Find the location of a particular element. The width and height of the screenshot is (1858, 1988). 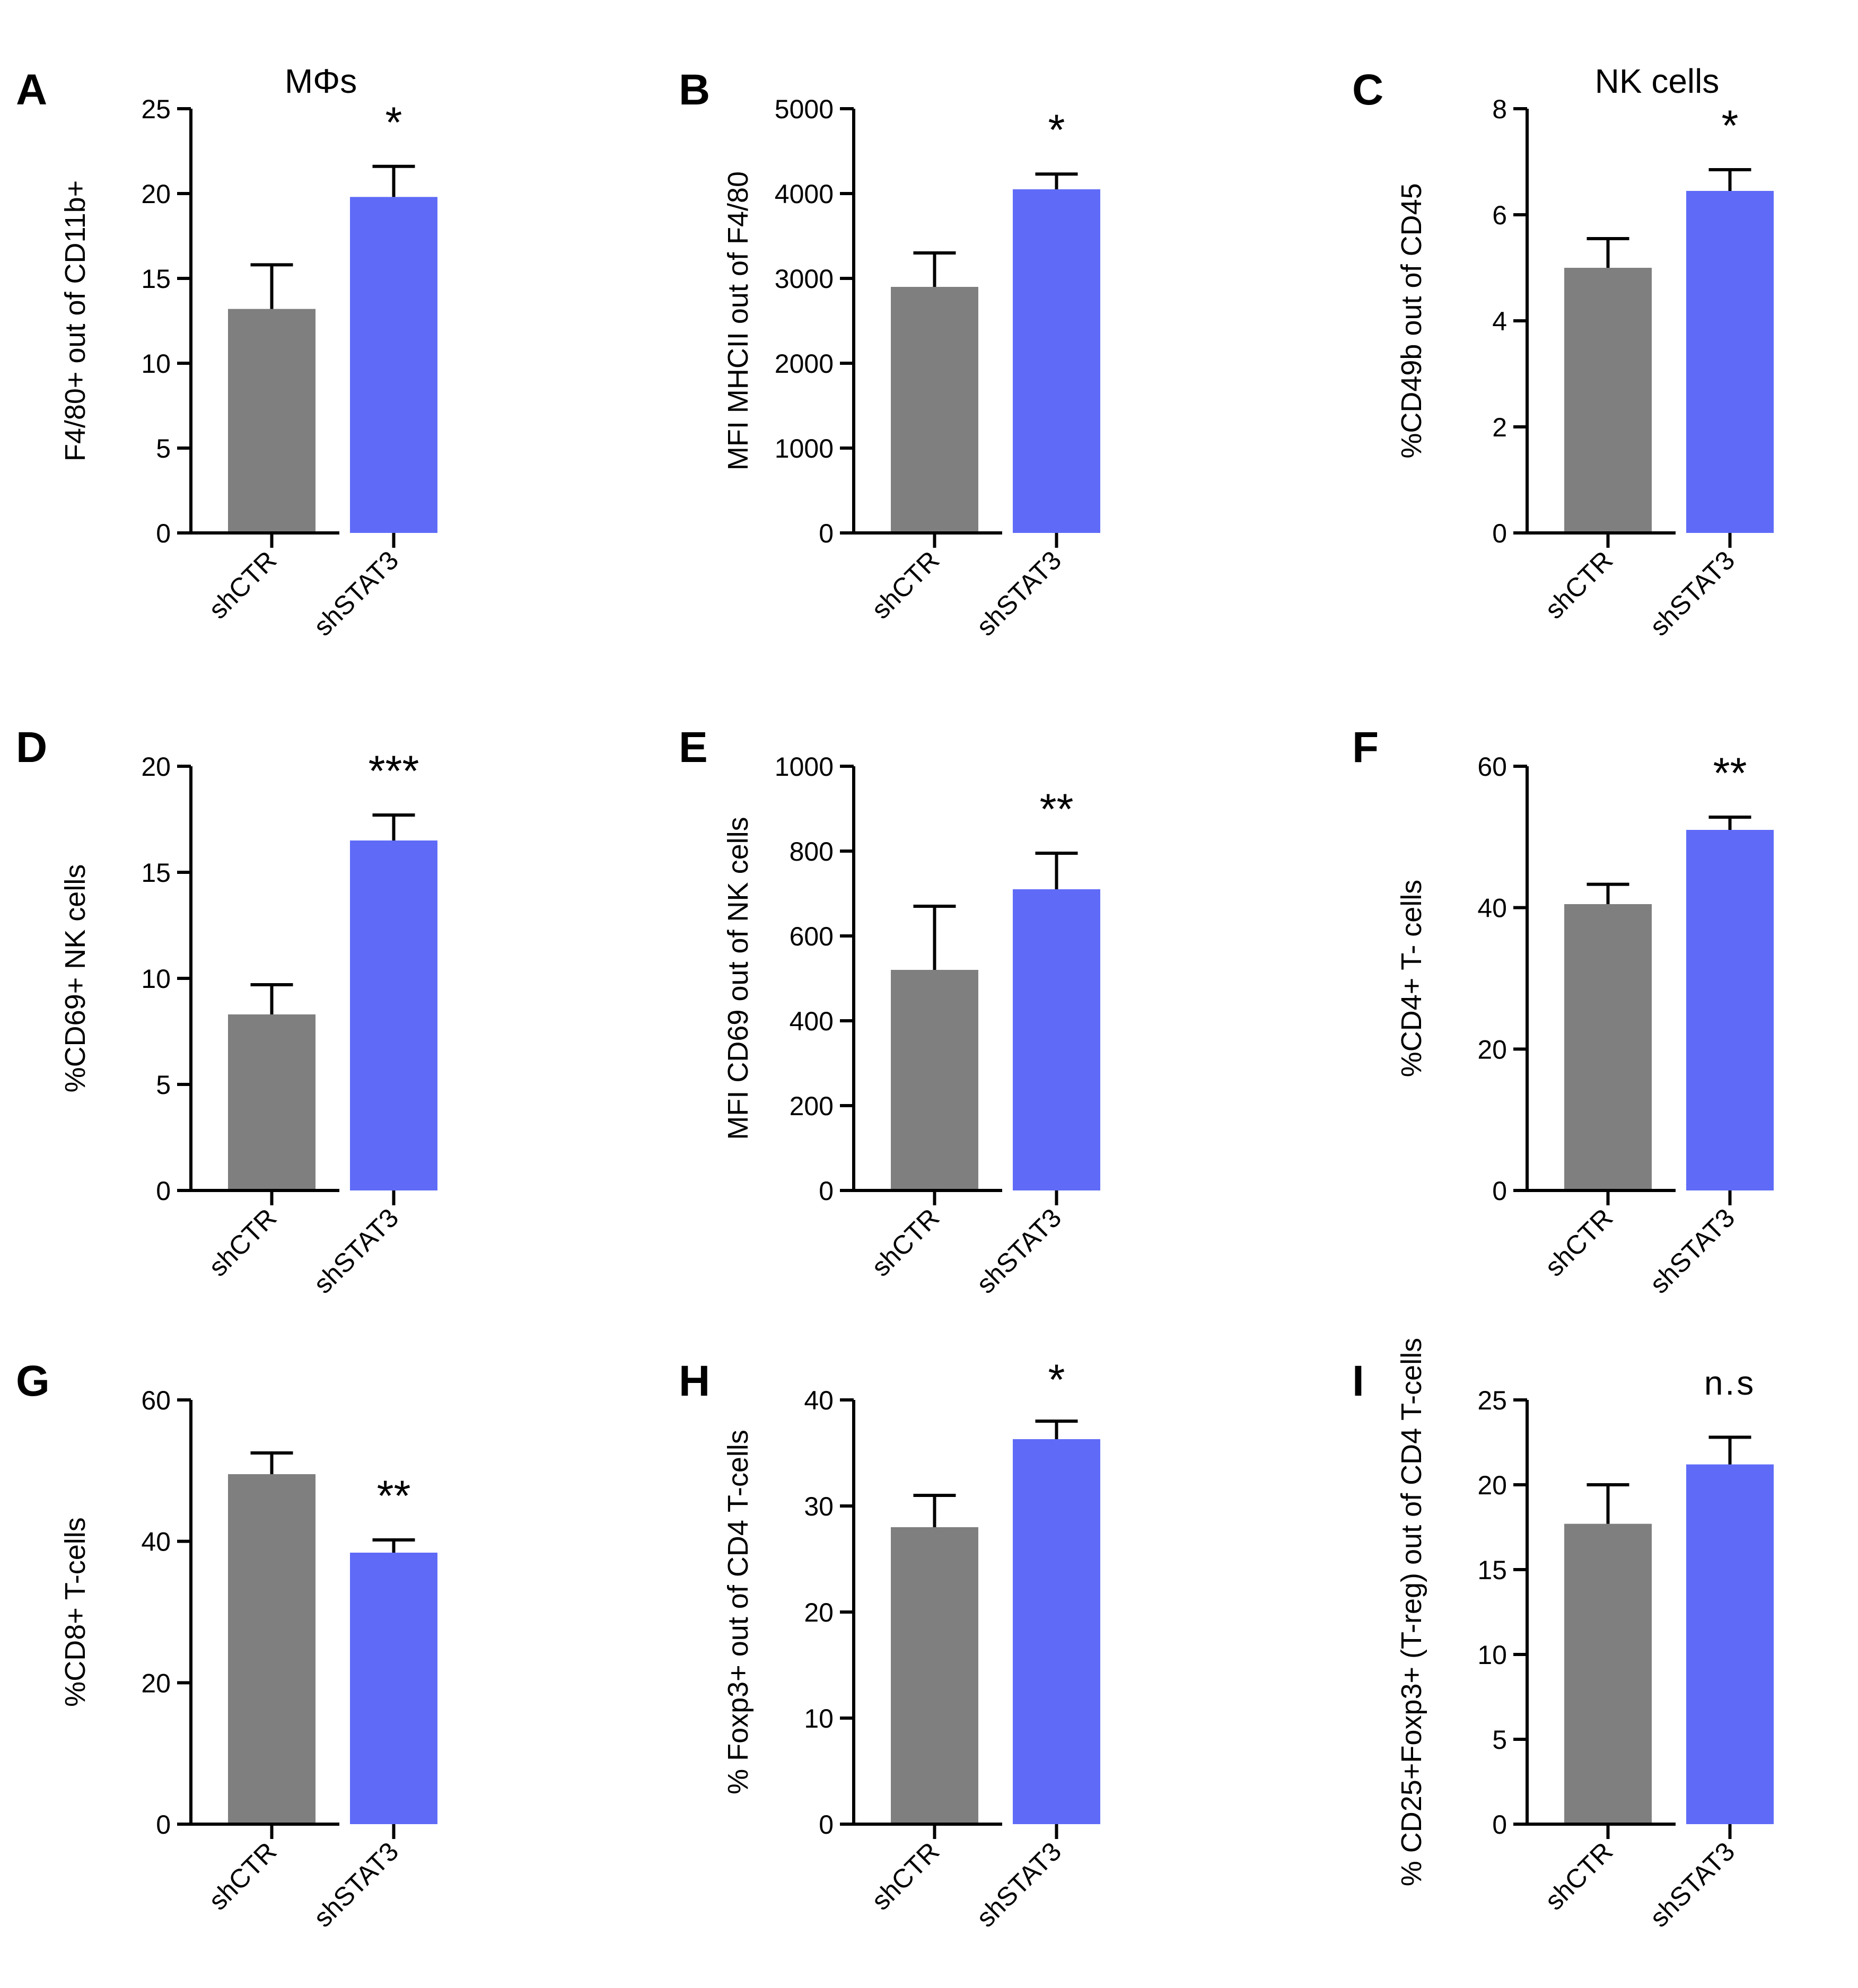

y-tick-label: 600 is located at coordinates (812, 937).